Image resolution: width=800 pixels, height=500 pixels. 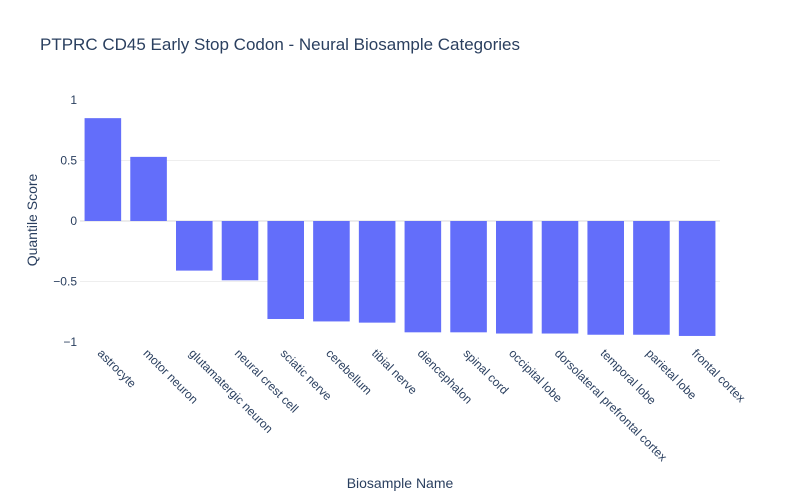 What do you see at coordinates (73, 221) in the screenshot?
I see `y-tick-label: 0` at bounding box center [73, 221].